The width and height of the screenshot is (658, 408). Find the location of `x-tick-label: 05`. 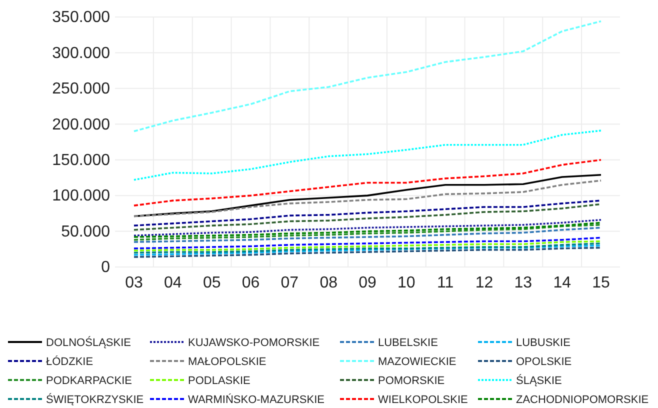

x-tick-label: 05 is located at coordinates (211, 283).